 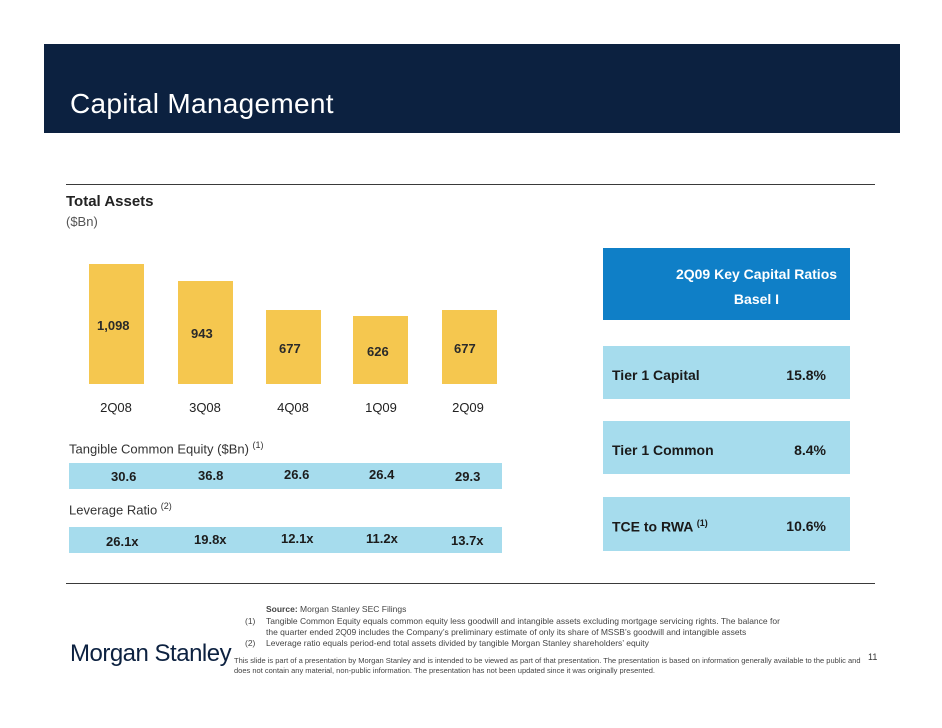 I want to click on category-3q08: 3Q08, so click(x=205, y=407).